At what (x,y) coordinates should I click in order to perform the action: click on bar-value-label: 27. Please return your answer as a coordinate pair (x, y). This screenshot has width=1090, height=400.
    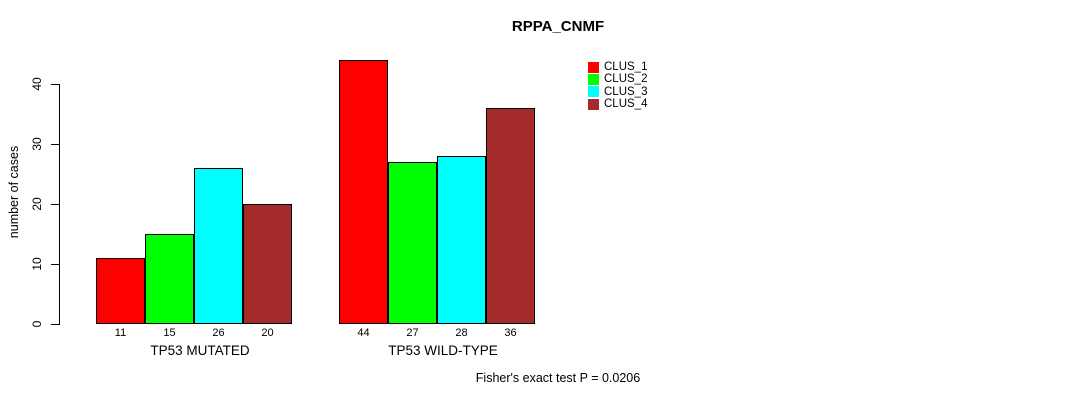
    Looking at the image, I should click on (412, 333).